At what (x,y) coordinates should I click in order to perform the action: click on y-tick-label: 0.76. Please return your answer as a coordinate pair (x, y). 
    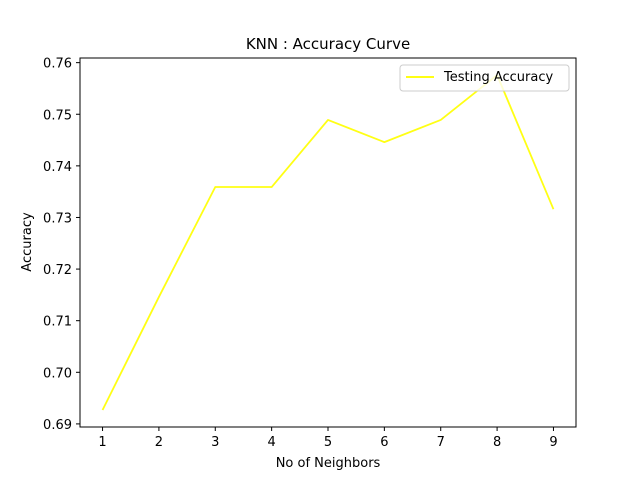
    Looking at the image, I should click on (57, 64).